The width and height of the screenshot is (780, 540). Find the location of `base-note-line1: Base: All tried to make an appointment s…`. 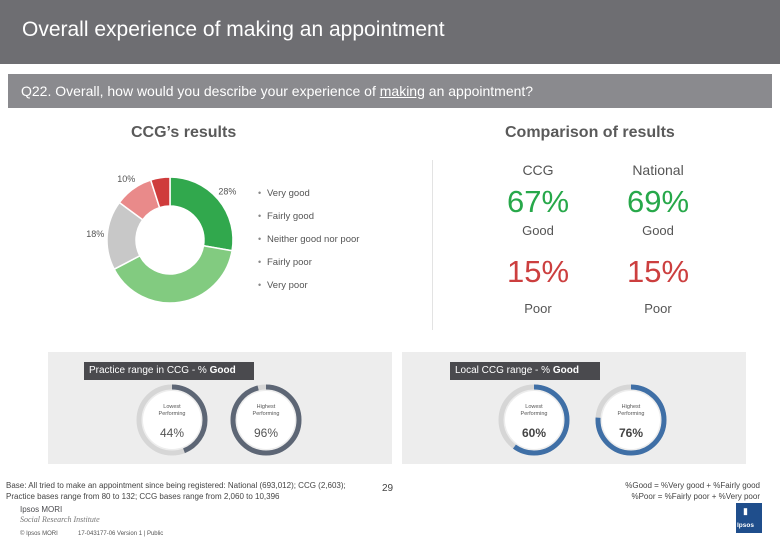

base-note-line1: Base: All tried to make an appointment s… is located at coordinates (176, 485).